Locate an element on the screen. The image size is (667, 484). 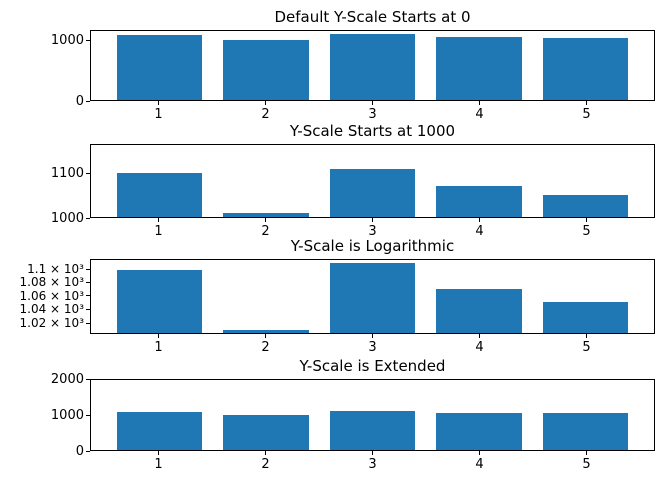
subplot-3-title: Y-Scale is Logarithmic is located at coordinates (372, 246).